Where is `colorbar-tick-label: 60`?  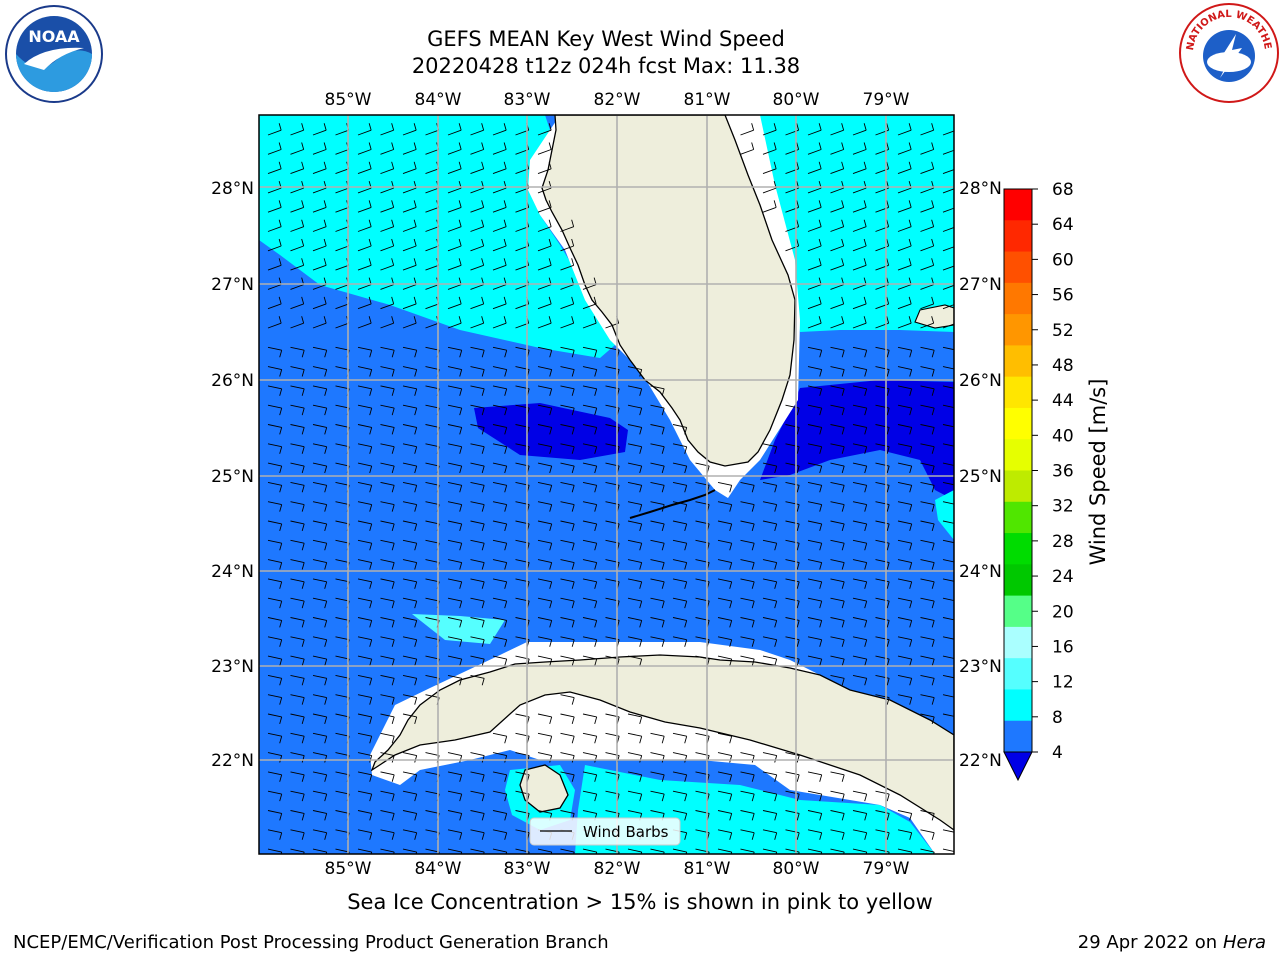
colorbar-tick-label: 60 is located at coordinates (1063, 260).